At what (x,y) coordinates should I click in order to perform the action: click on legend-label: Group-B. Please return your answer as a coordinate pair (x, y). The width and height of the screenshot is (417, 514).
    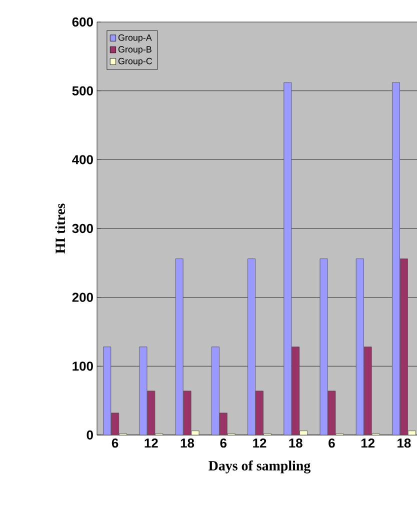
    Looking at the image, I should click on (135, 50).